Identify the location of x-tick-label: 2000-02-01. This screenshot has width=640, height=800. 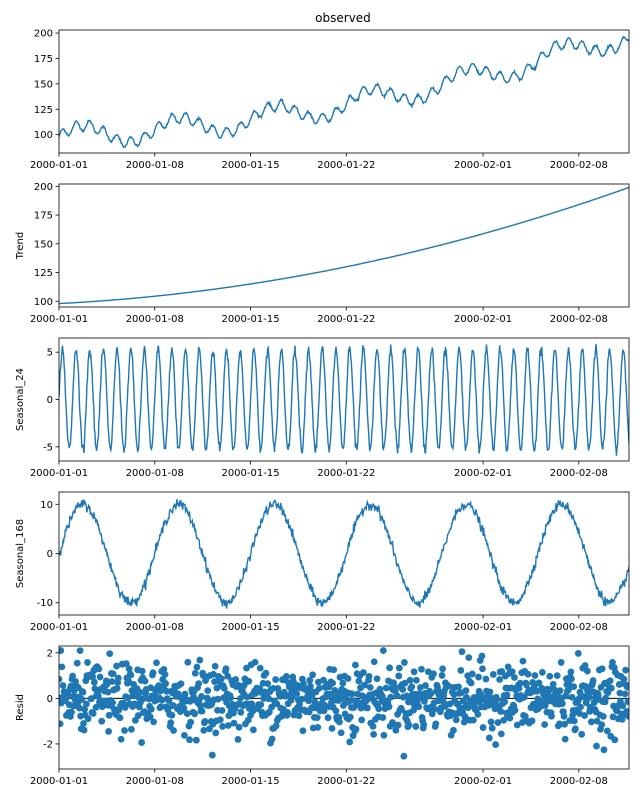
(483, 165).